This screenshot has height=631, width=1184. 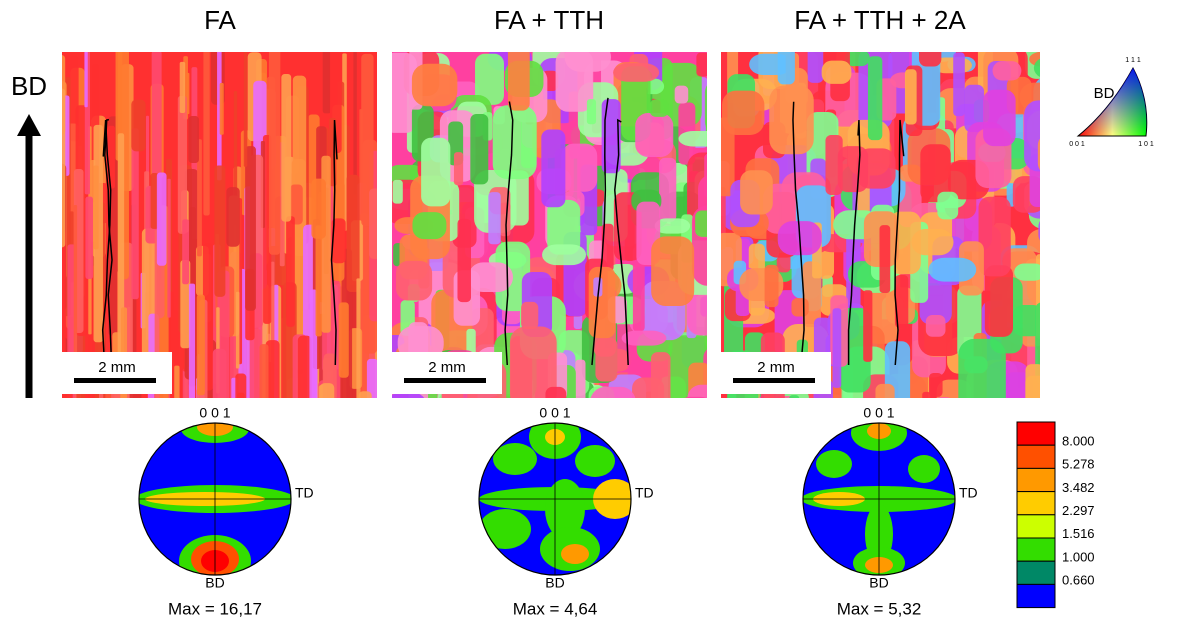 I want to click on ipf-triangle-shade, so click(x=1112, y=102).